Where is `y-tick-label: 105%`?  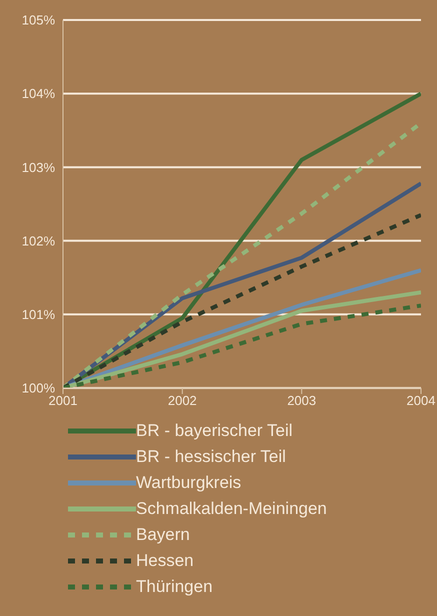 y-tick-label: 105% is located at coordinates (39, 20).